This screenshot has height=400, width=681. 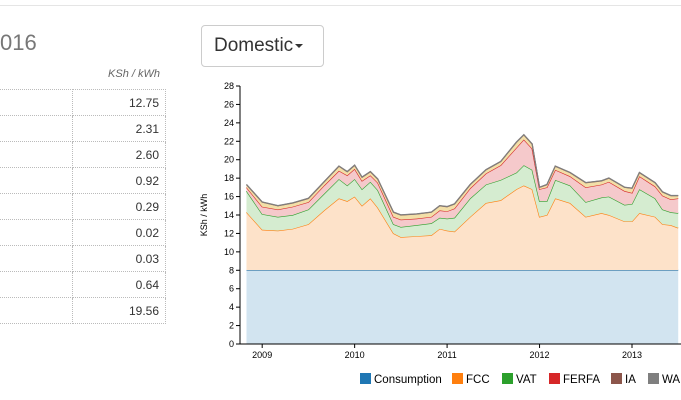 What do you see at coordinates (204, 215) in the screenshot?
I see `y-axis-label: KSh / kWh` at bounding box center [204, 215].